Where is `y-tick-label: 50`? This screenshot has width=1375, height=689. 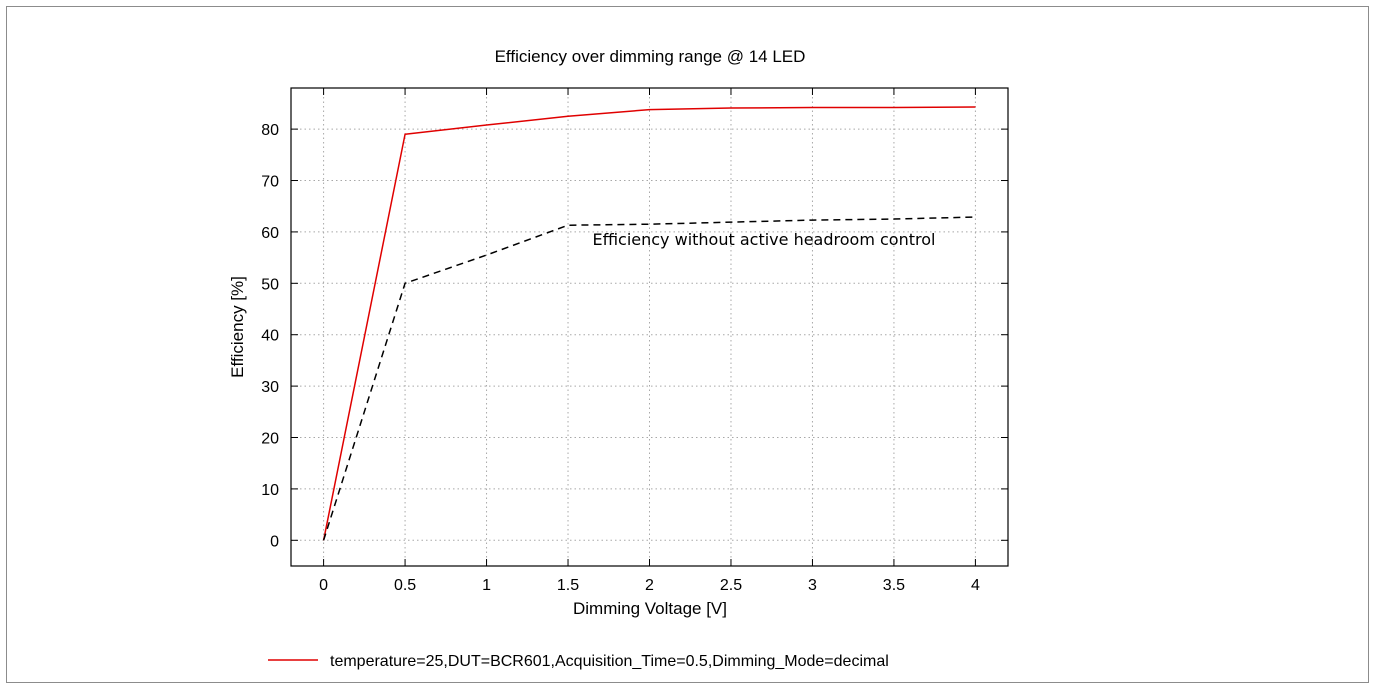
y-tick-label: 50 is located at coordinates (270, 284).